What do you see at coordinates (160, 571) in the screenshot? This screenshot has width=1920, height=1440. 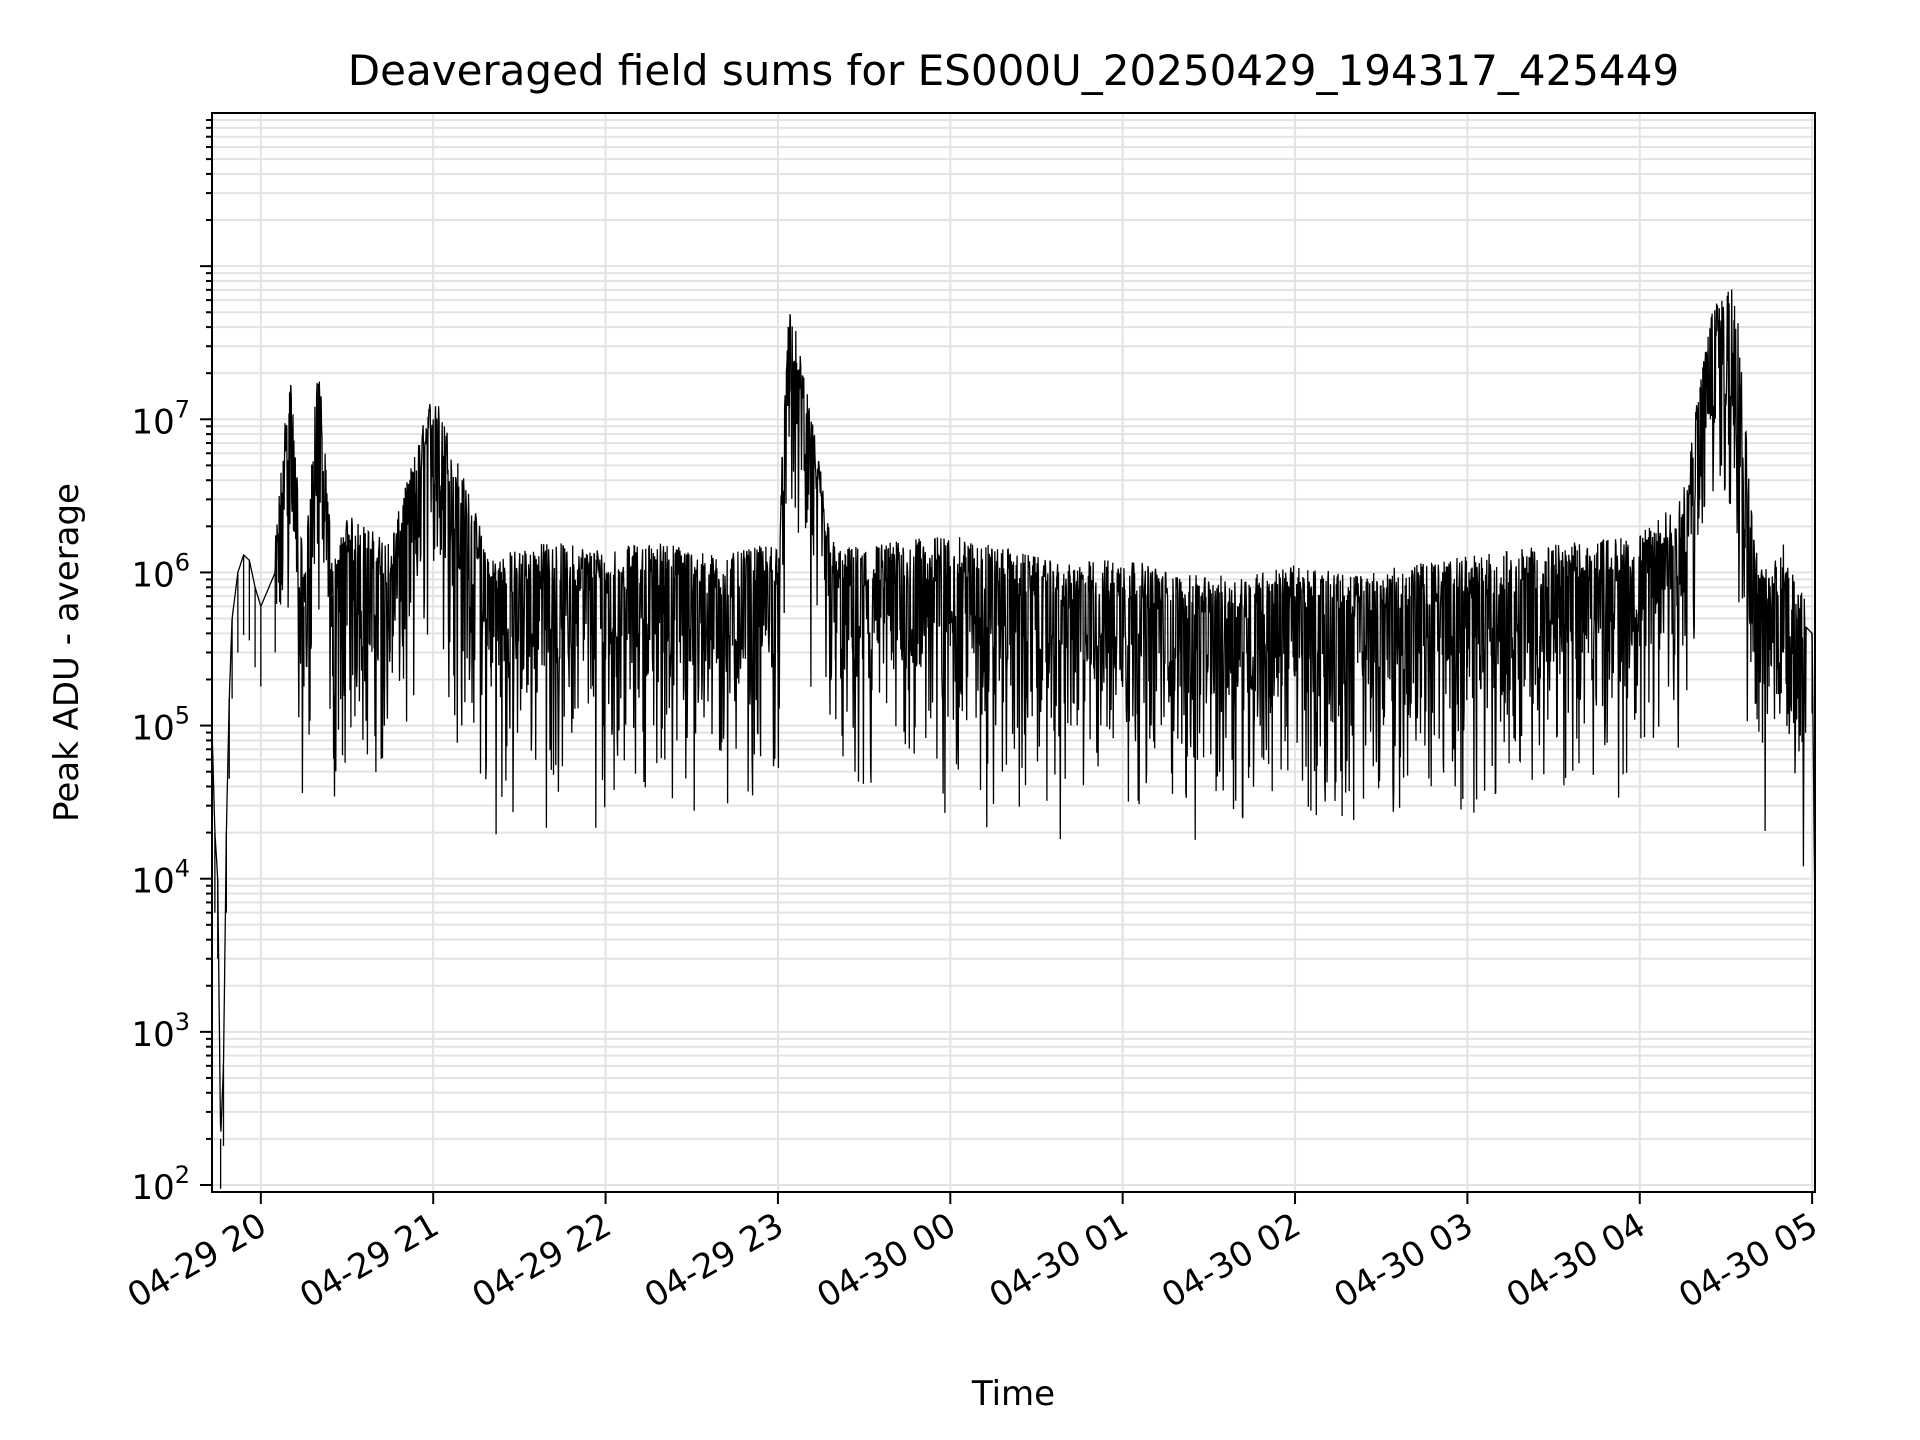 I see `y-tick-label: 10⁶` at bounding box center [160, 571].